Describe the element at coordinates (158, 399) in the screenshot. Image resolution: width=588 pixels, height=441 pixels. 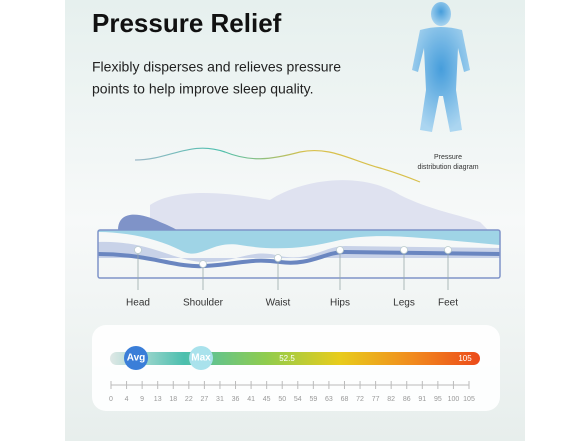
I see `tick-label: 13` at that location.